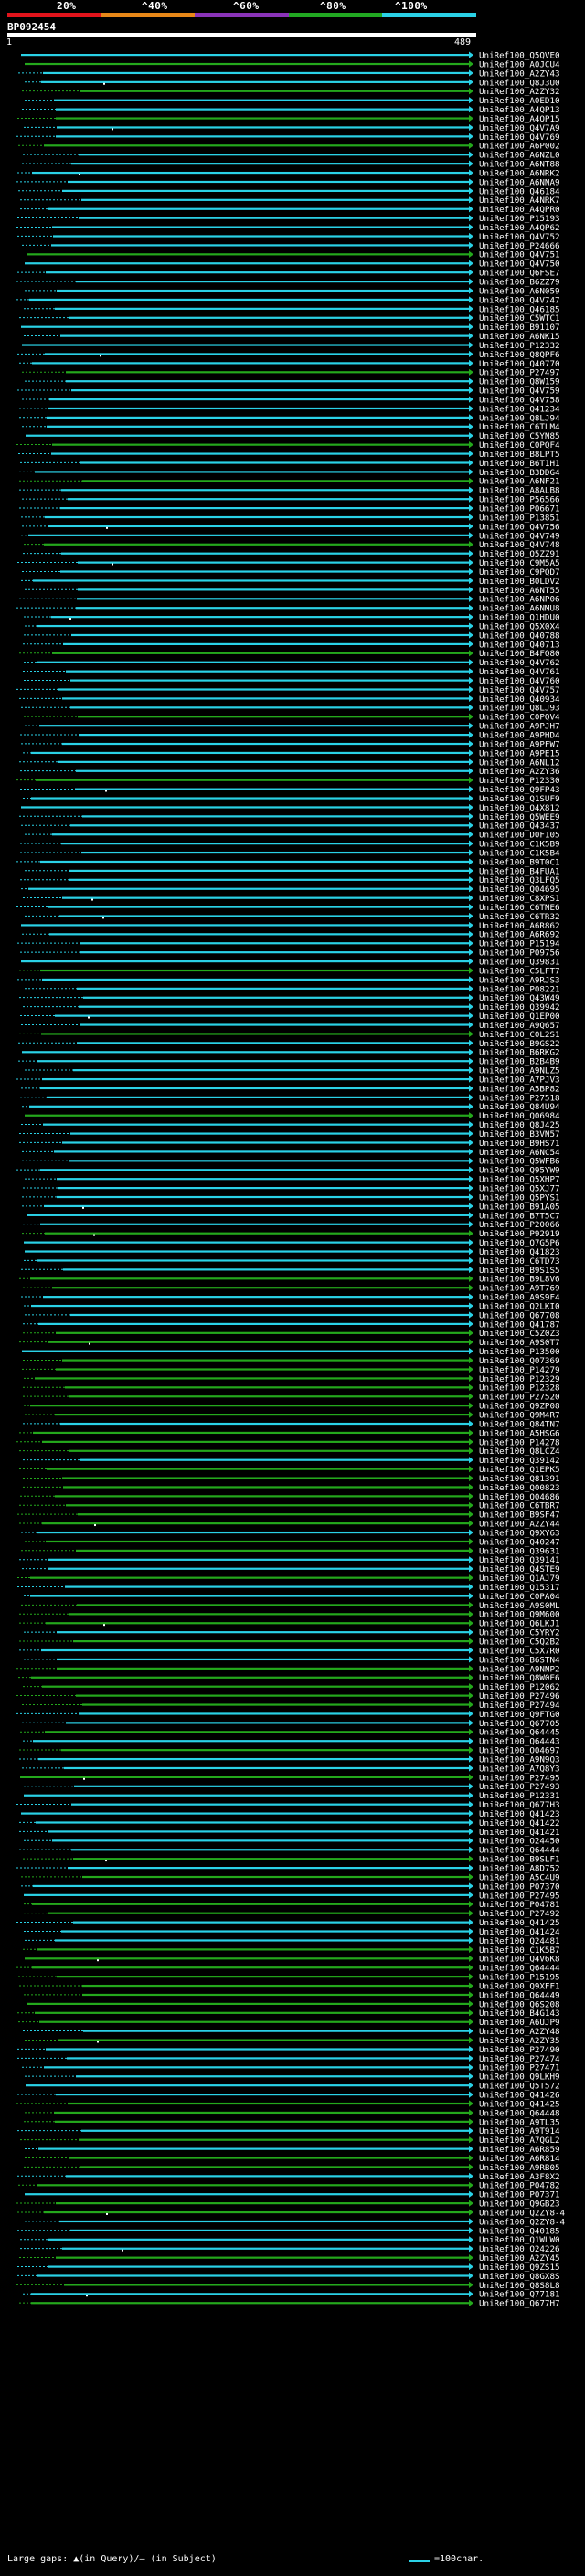  Describe the element at coordinates (289, 1280) in the screenshot. I see `hit-row: UniRef100_B9L8V6` at that location.